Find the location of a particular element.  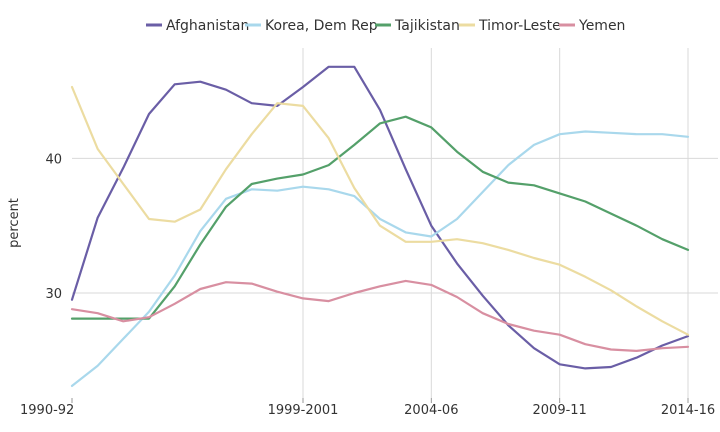

legend-label: Korea, Dem Rep is located at coordinates (321, 26).